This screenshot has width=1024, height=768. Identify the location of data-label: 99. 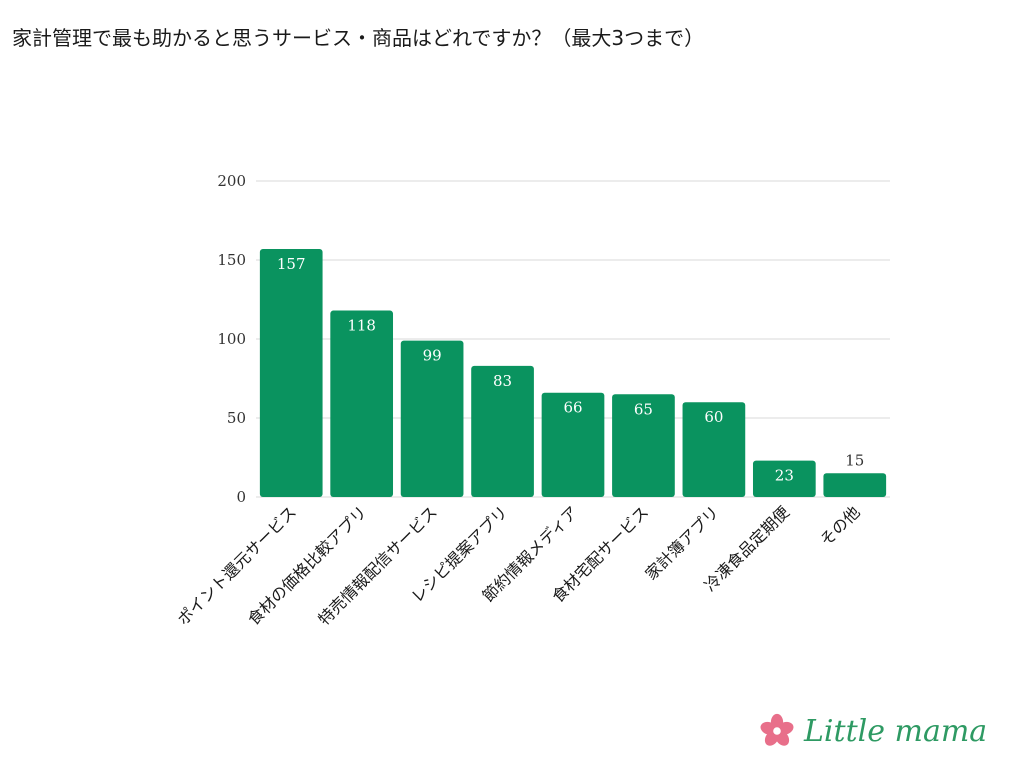
(432, 356).